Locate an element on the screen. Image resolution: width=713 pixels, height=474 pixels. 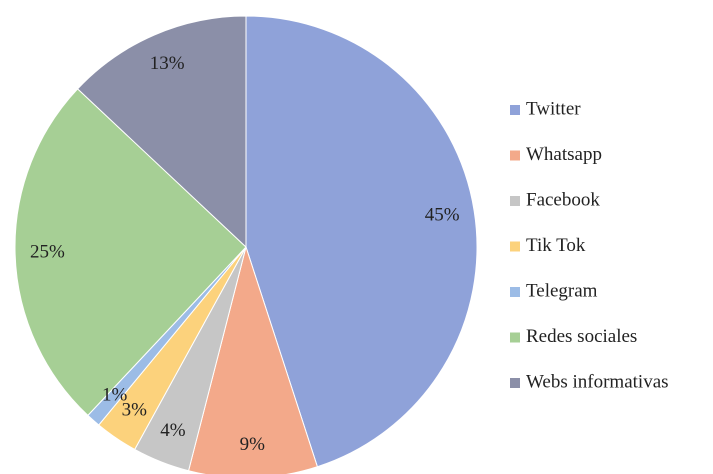
data-label: 3% is located at coordinates (135, 410).